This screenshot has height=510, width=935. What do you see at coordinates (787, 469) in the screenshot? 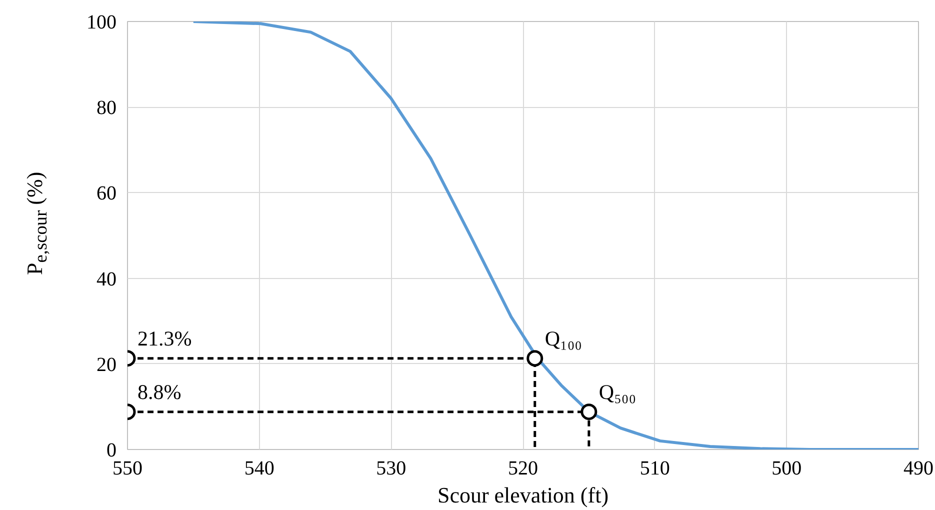
I see `x-tick-label: 500` at bounding box center [787, 469].